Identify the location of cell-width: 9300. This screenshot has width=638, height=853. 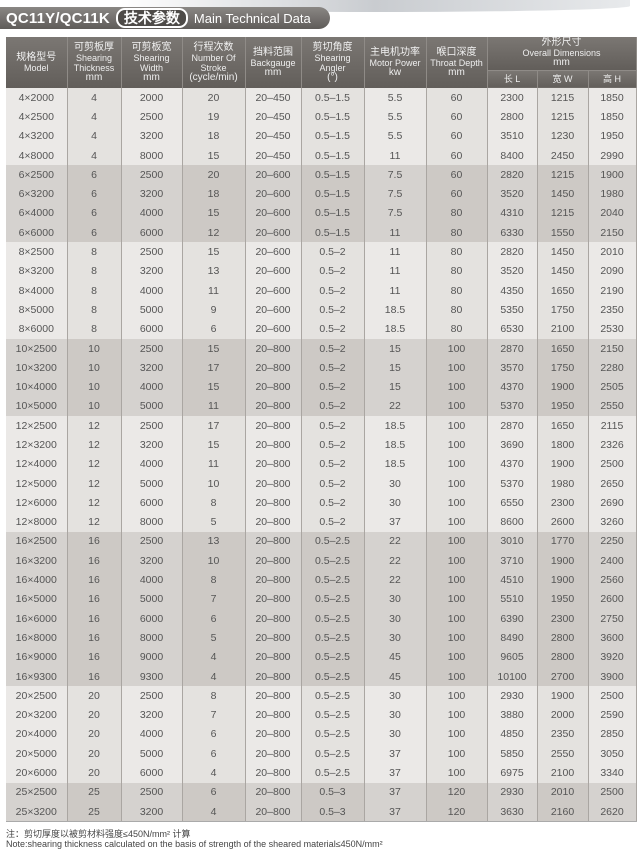
(152, 676).